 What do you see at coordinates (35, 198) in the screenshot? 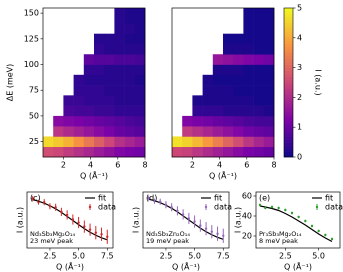
I see `panel-label: (c)` at bounding box center [35, 198].